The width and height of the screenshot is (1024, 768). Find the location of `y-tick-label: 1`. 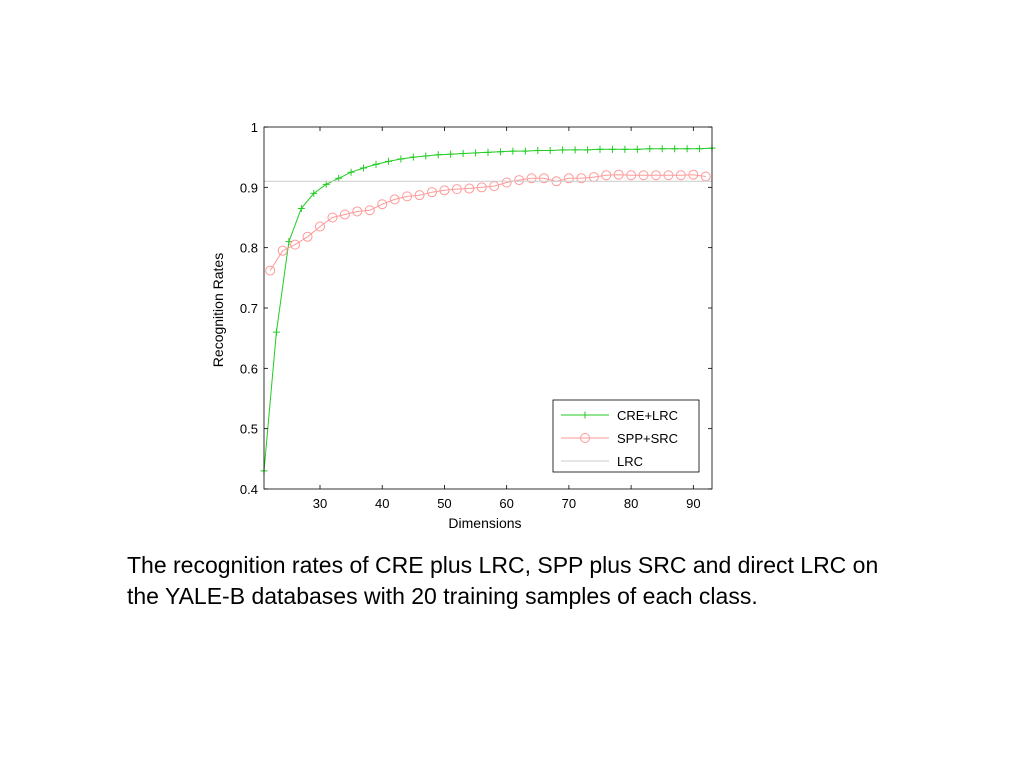

y-tick-label: 1 is located at coordinates (254, 127).